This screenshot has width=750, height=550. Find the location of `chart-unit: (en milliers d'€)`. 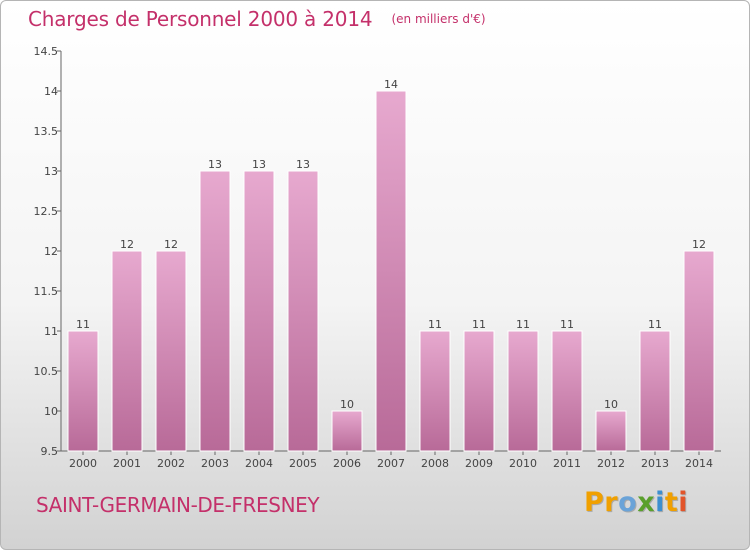

chart-unit: (en milliers d'€) is located at coordinates (438, 19).